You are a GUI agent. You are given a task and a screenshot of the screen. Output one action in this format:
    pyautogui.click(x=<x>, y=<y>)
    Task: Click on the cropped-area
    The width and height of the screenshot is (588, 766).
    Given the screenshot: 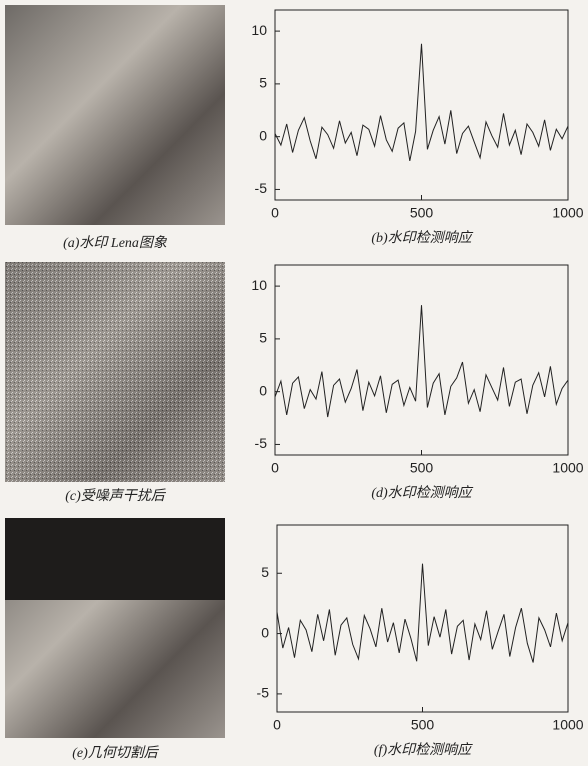 What is the action you would take?
    pyautogui.click(x=115, y=559)
    